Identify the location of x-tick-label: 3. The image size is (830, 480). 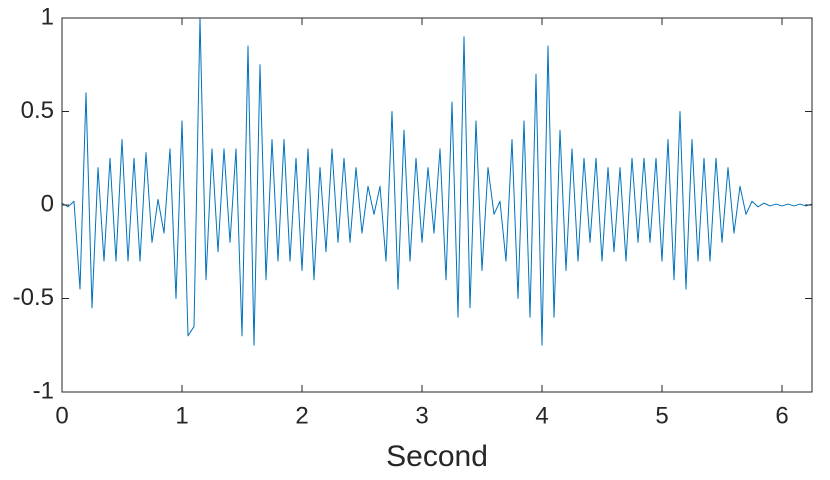
(421, 415).